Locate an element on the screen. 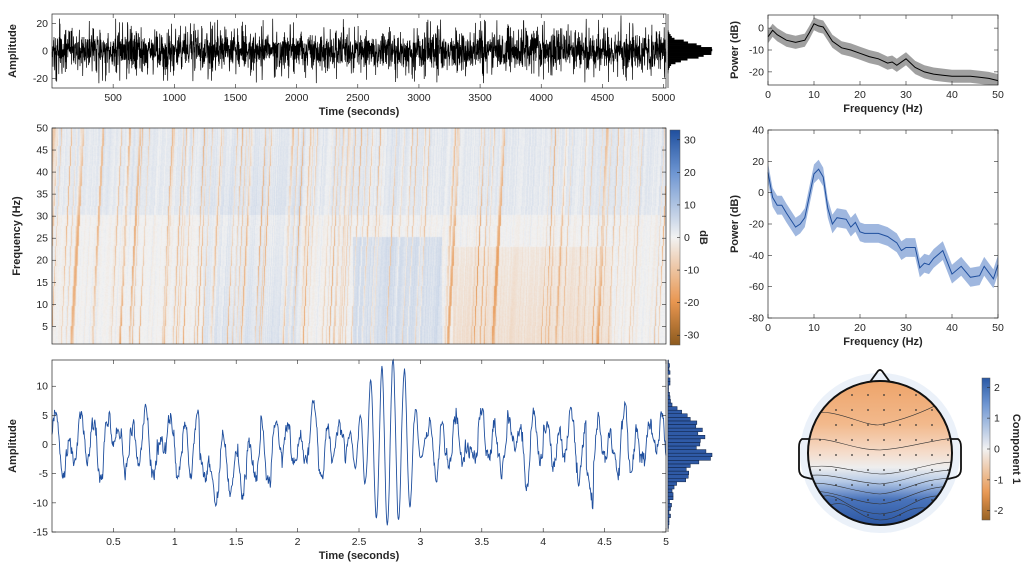  x-tick-label: 4500 is located at coordinates (603, 98).